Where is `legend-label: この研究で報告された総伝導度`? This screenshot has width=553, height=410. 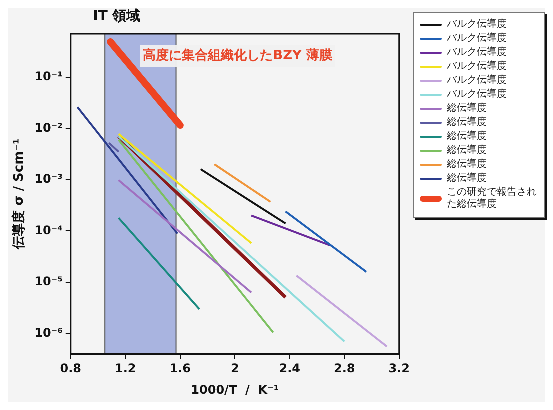 legend-label: この研究で報告された総伝導度 is located at coordinates (492, 199).